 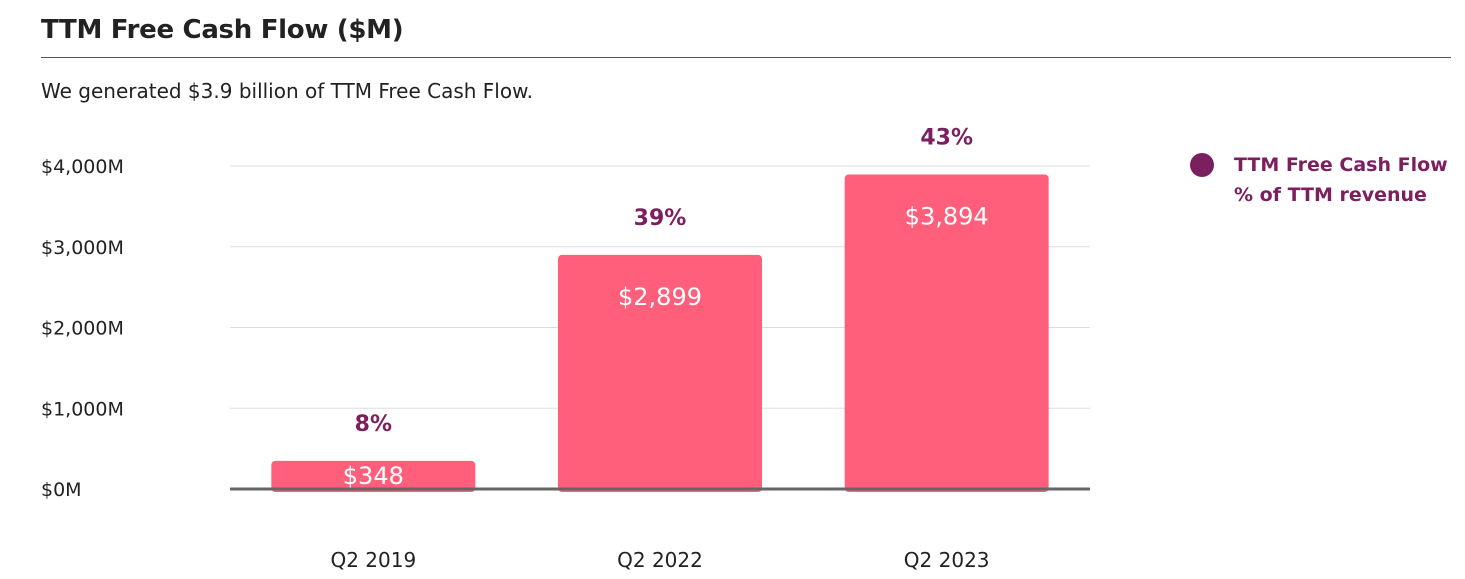 What do you see at coordinates (82, 329) in the screenshot?
I see `y-tick-label: $2,000M` at bounding box center [82, 329].